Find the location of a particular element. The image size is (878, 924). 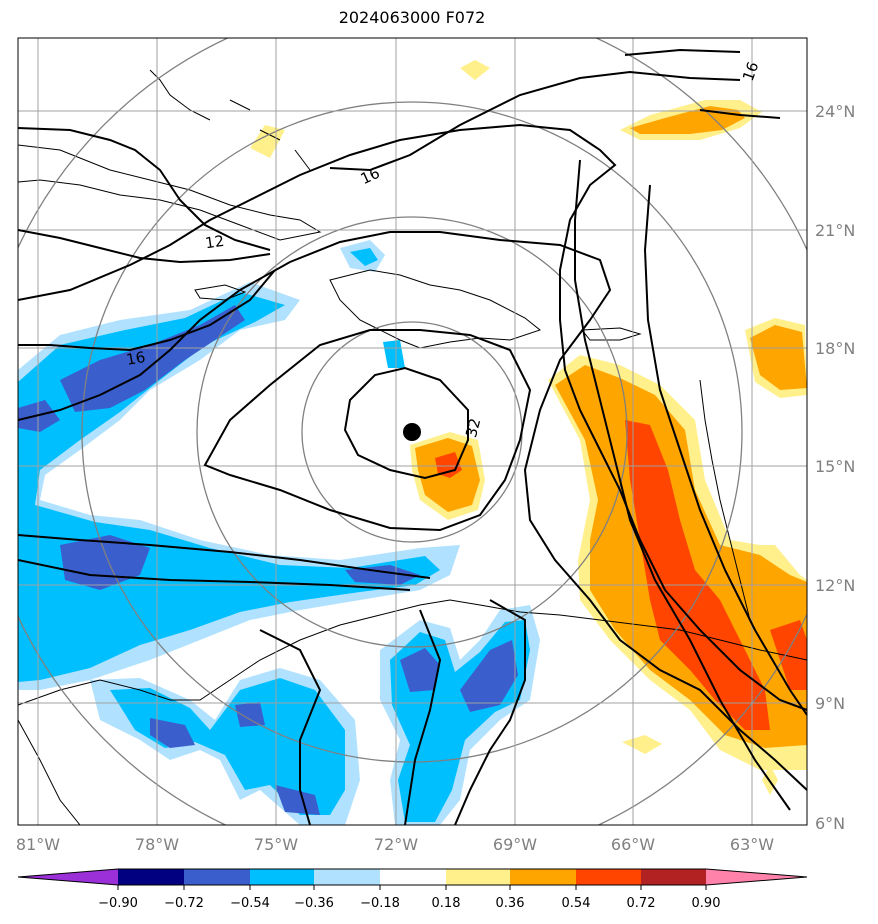

colorbar-tick-label: −0.36 is located at coordinates (314, 903).